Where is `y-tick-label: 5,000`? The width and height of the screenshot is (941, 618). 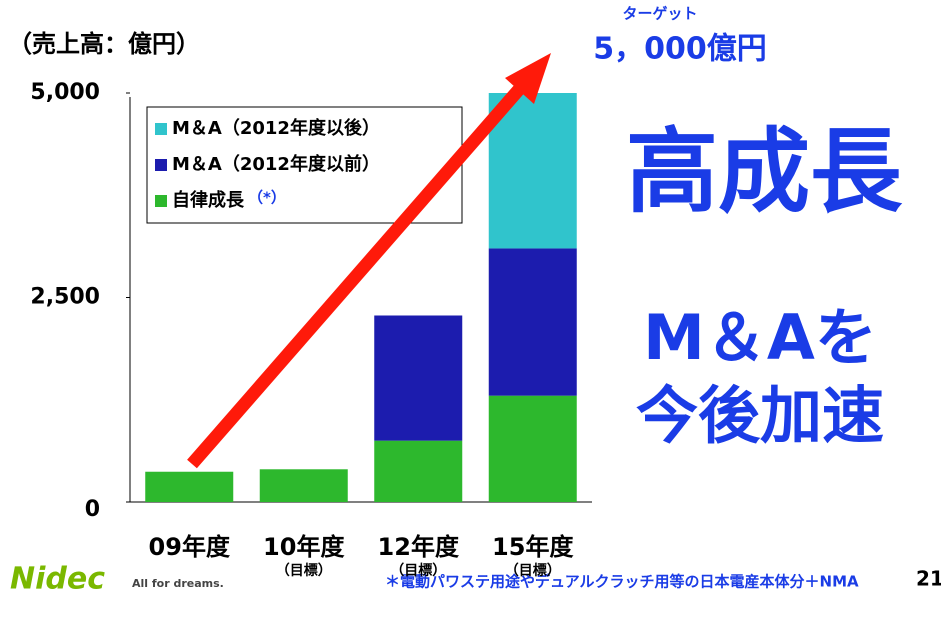 y-tick-label: 5,000 is located at coordinates (65, 92).